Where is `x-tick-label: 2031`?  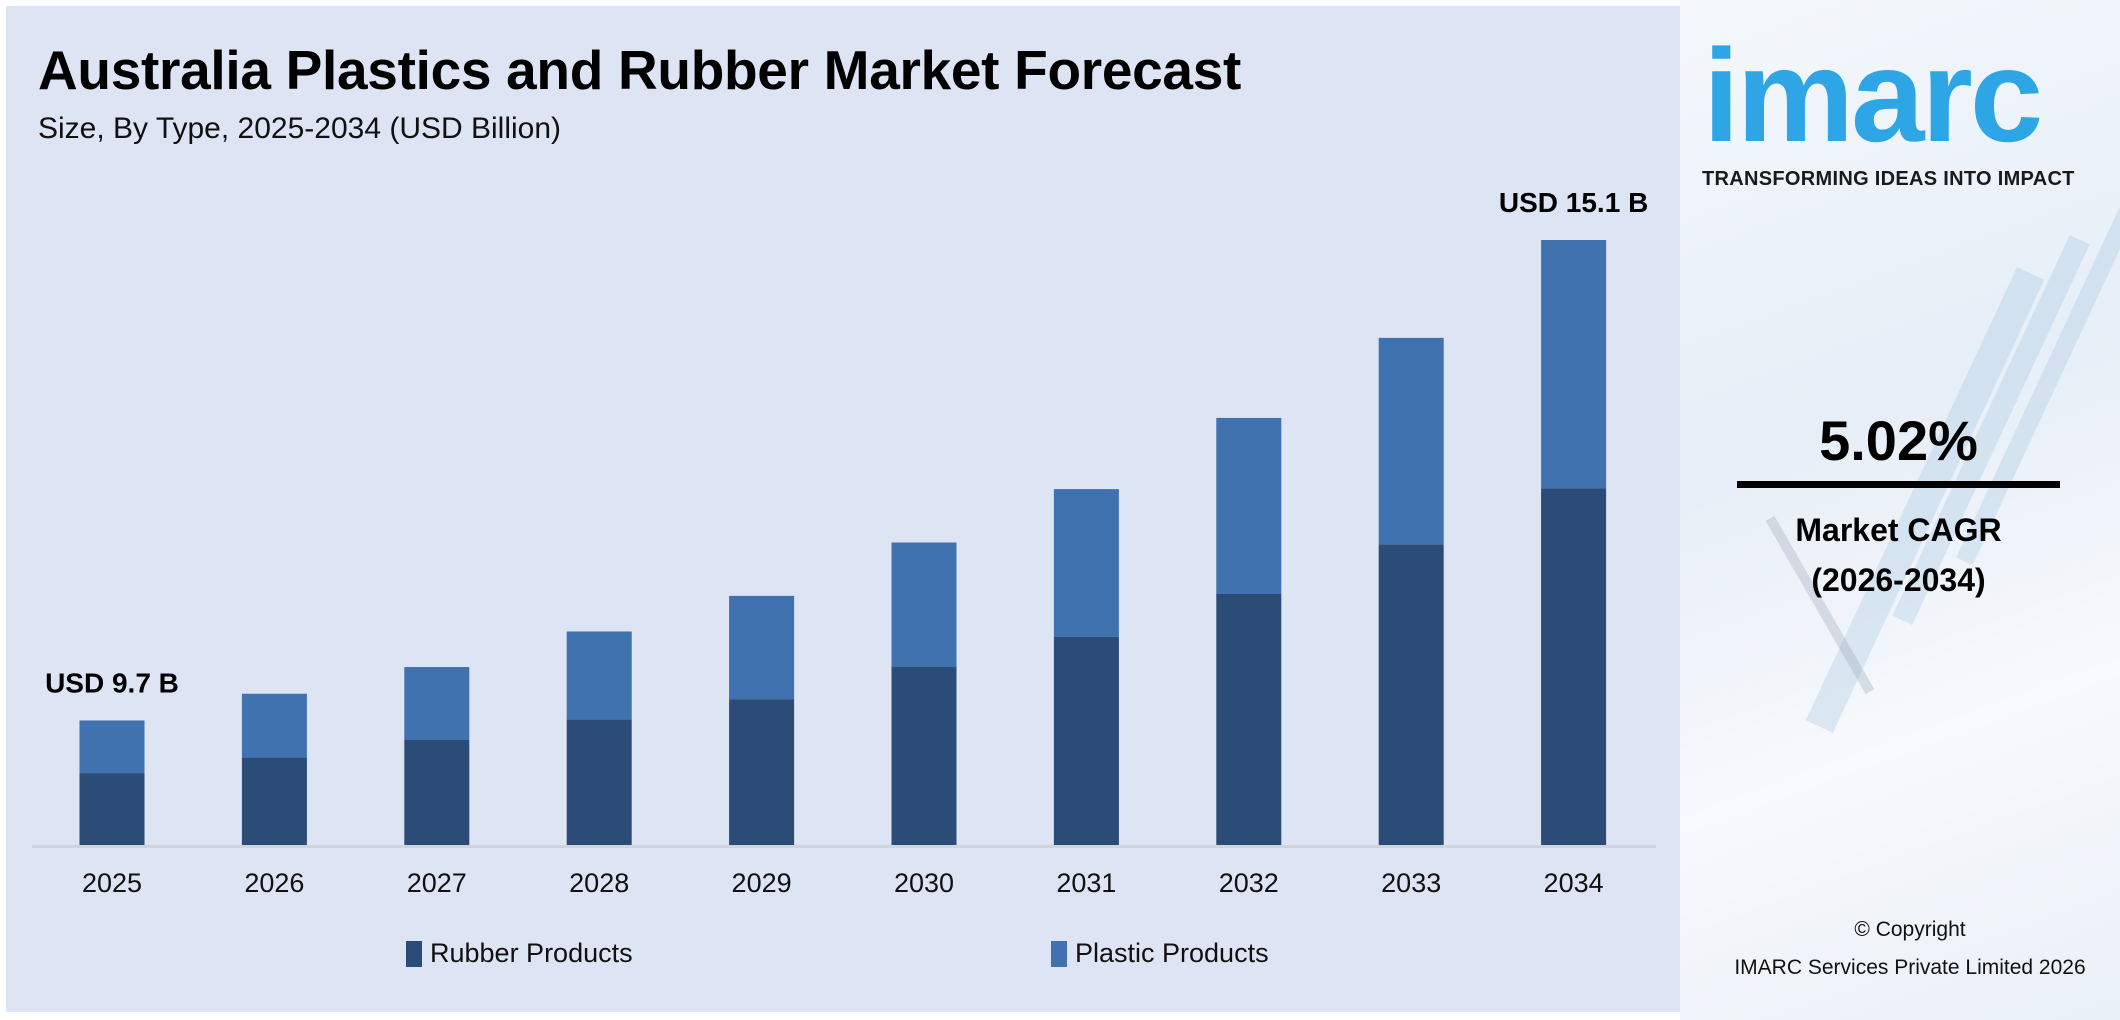 x-tick-label: 2031 is located at coordinates (1086, 883).